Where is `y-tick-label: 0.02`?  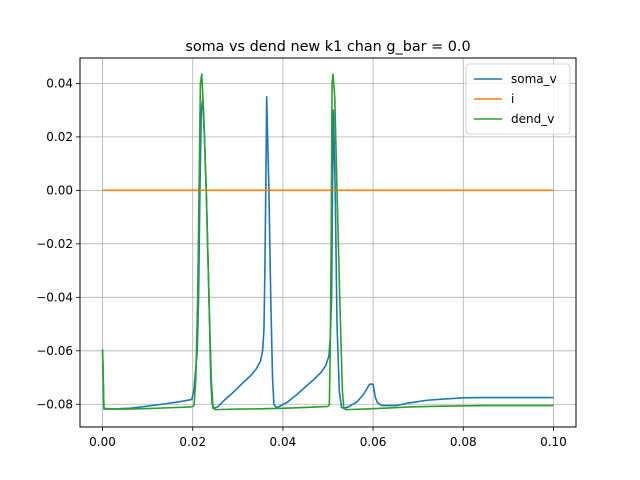 y-tick-label: 0.02 is located at coordinates (59, 137).